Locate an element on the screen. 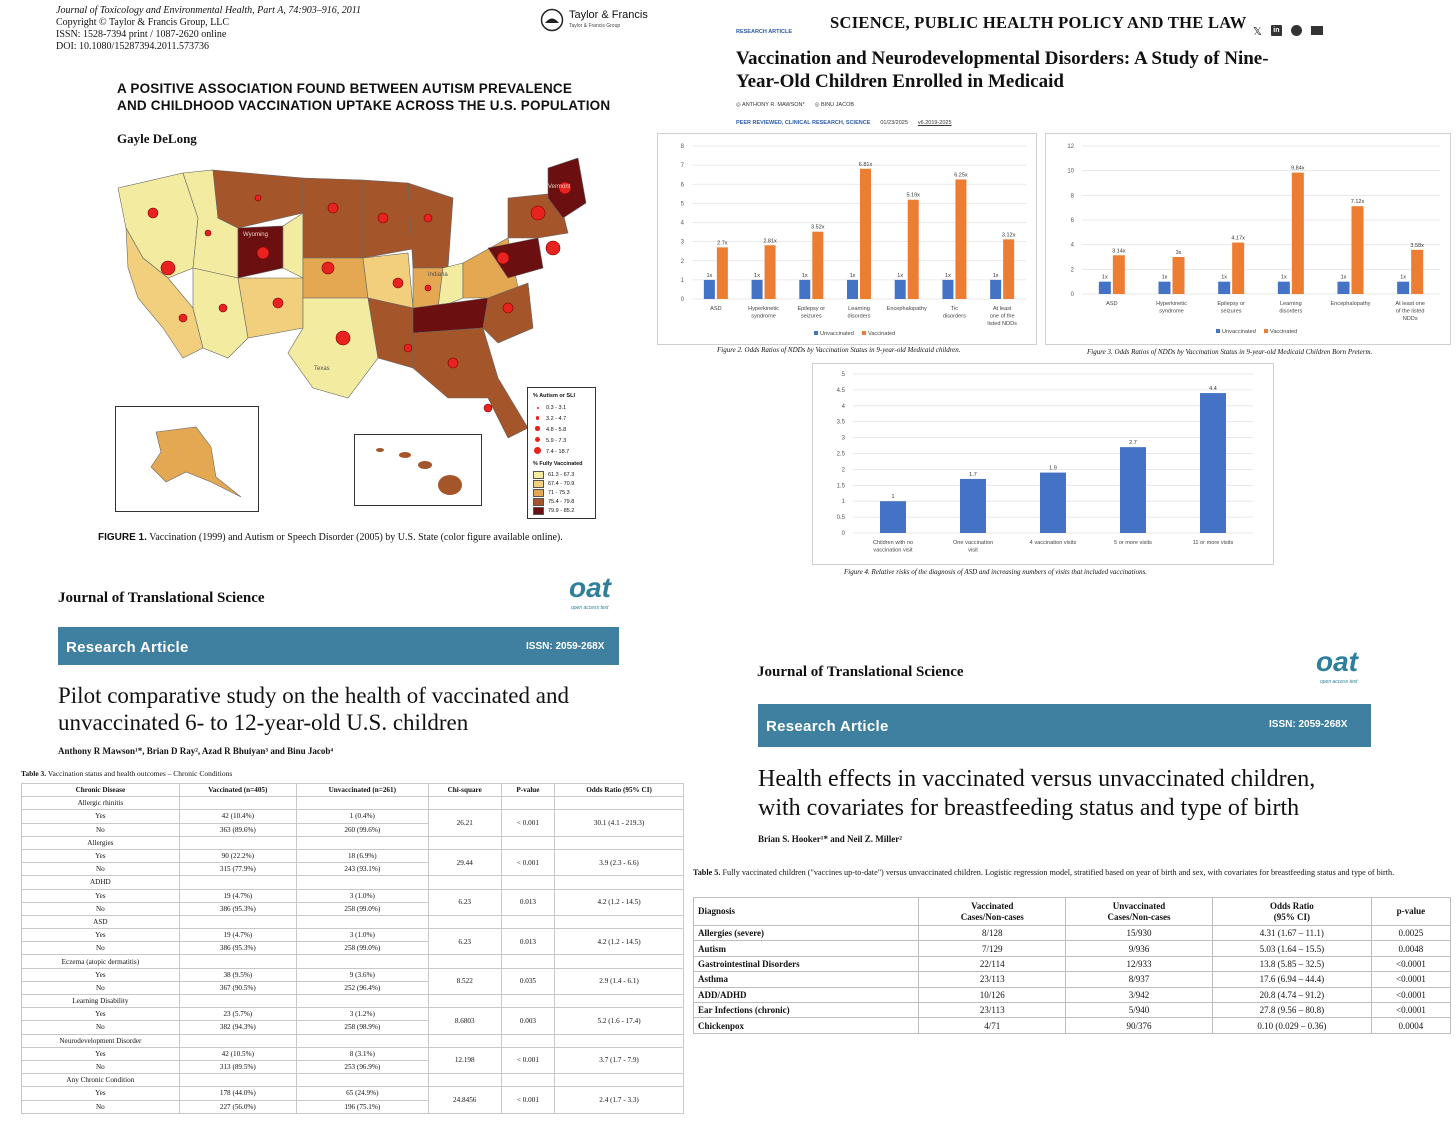 The image size is (1456, 1138). table3-p-value: 0.013 is located at coordinates (528, 942).